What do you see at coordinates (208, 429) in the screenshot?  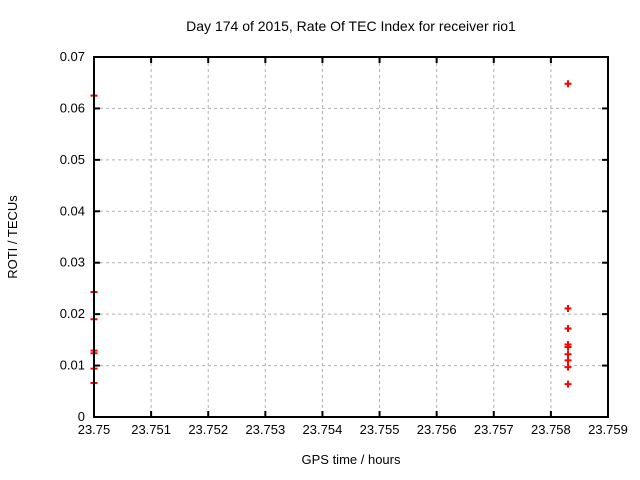 I see `x-tick-label: 23.752` at bounding box center [208, 429].